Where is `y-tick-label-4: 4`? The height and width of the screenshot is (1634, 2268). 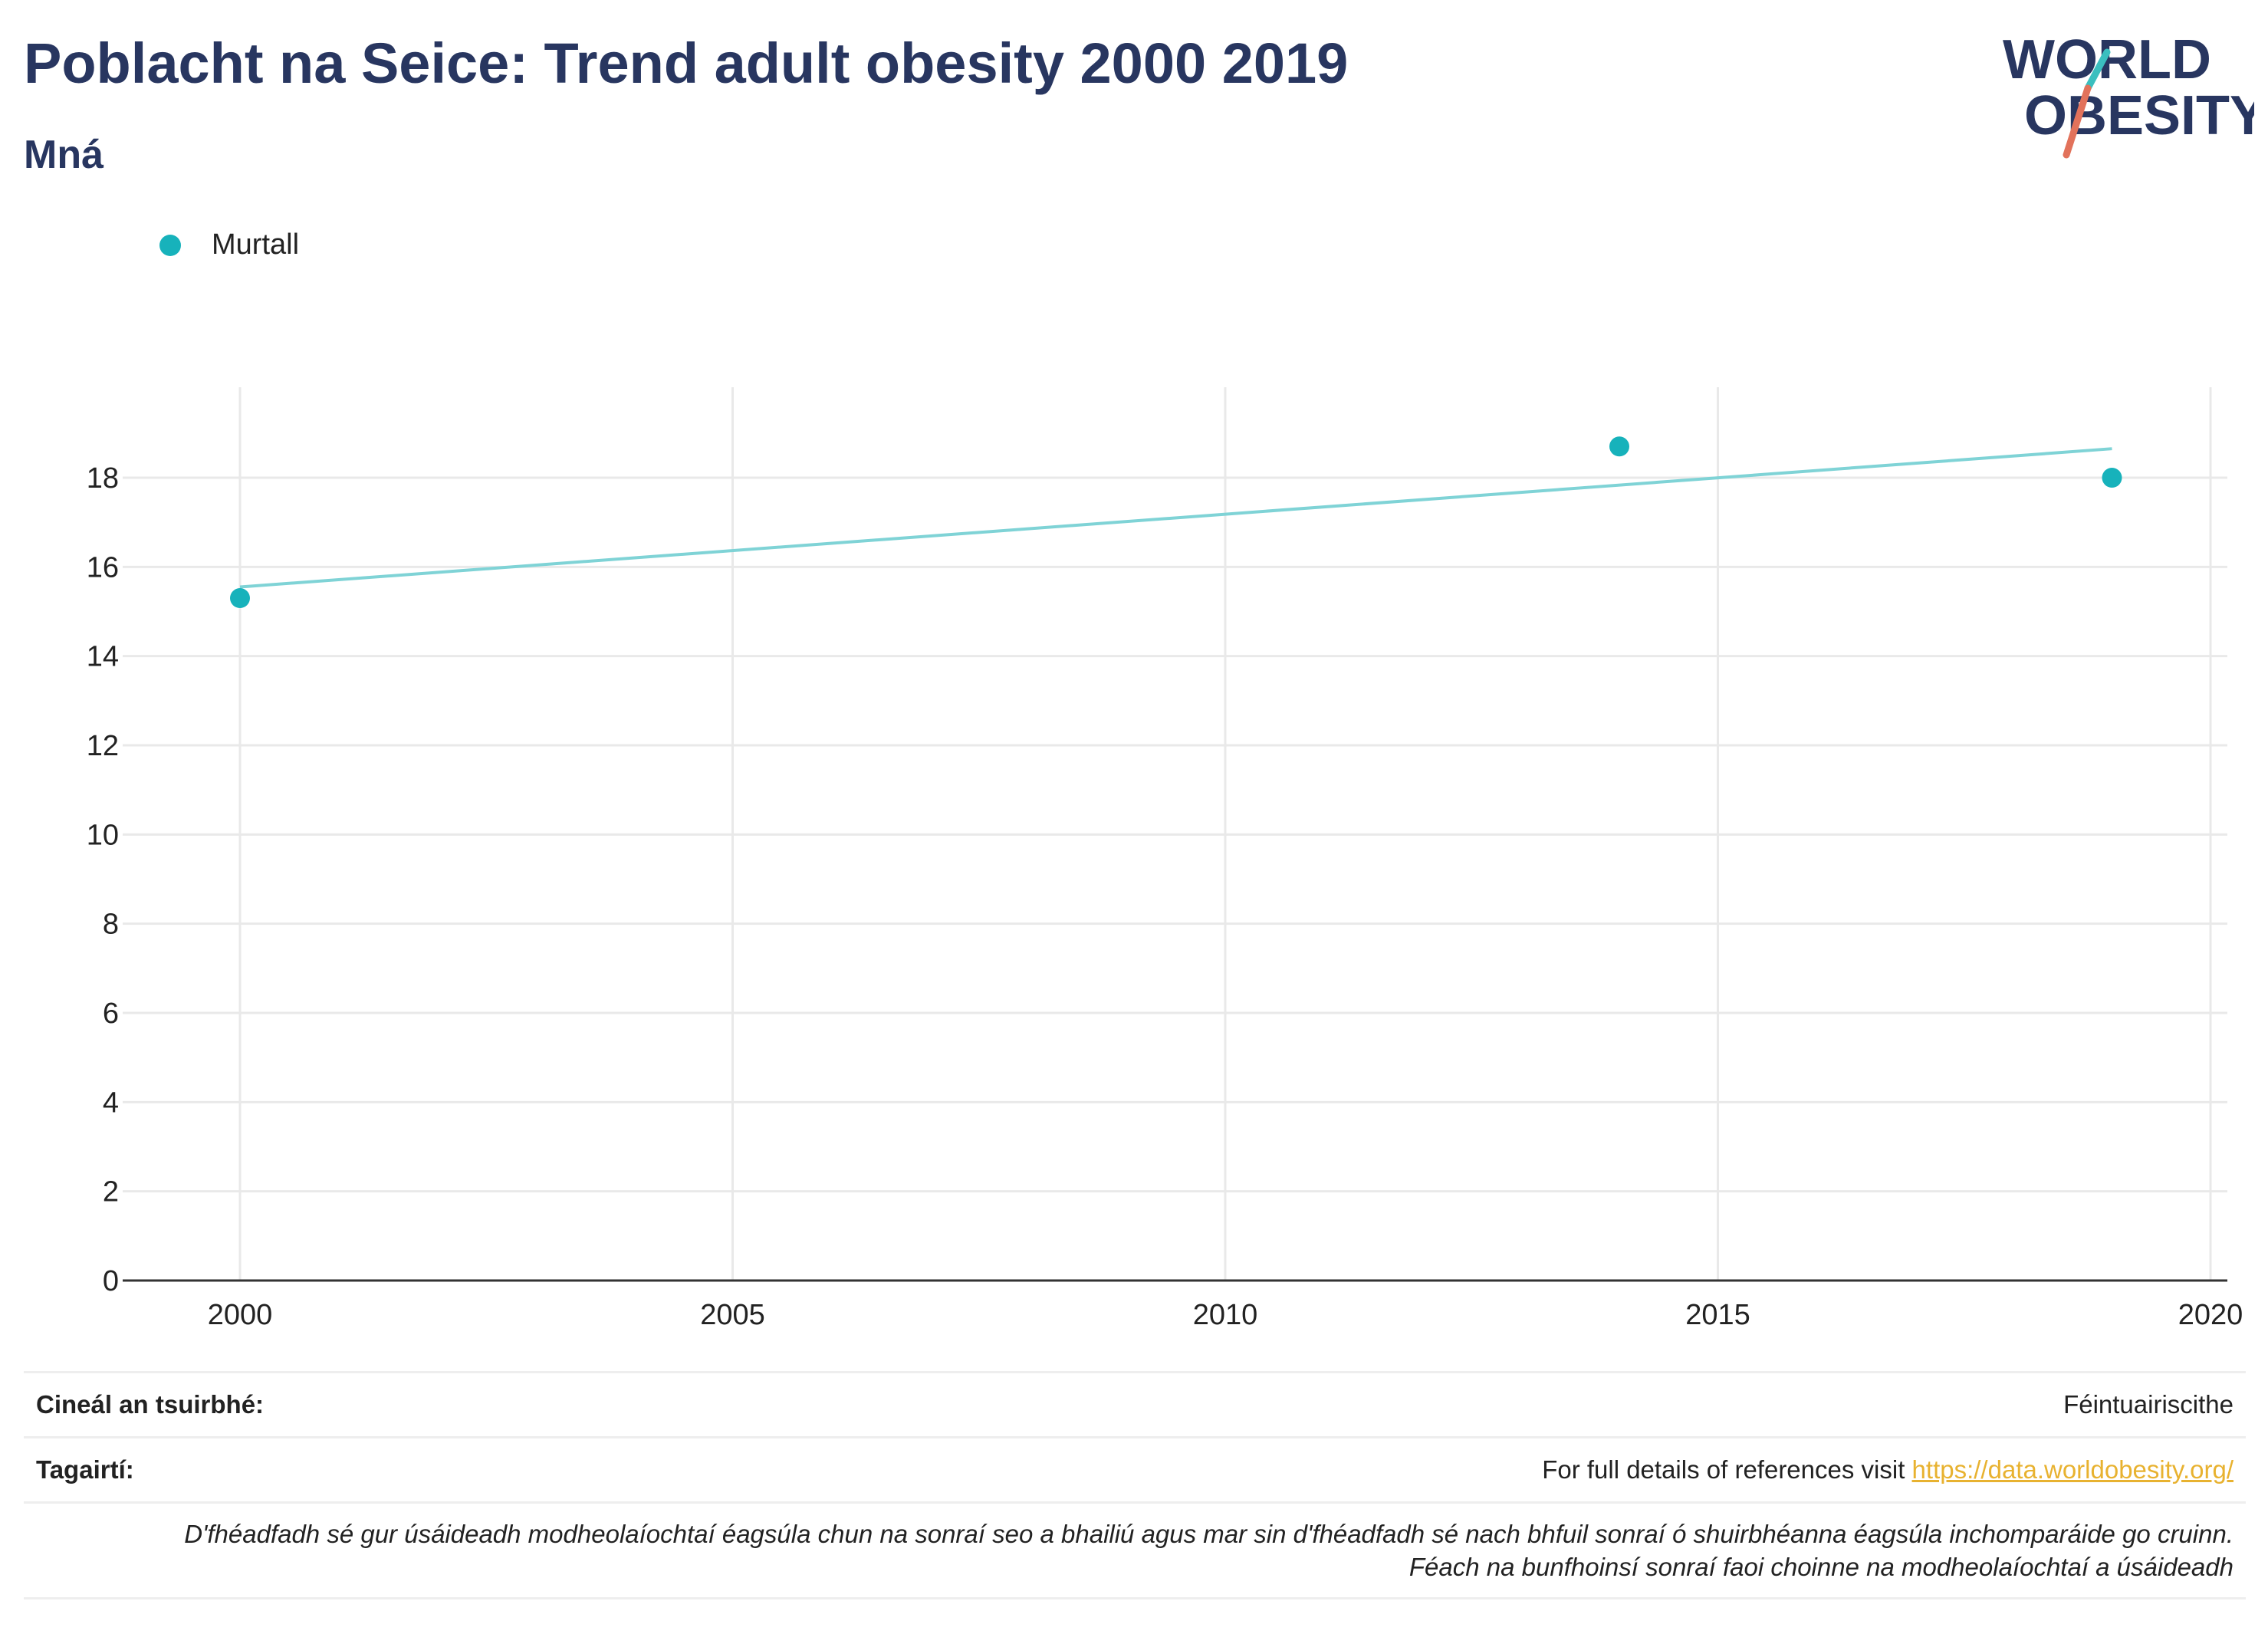 y-tick-label-4: 4 is located at coordinates (111, 1103).